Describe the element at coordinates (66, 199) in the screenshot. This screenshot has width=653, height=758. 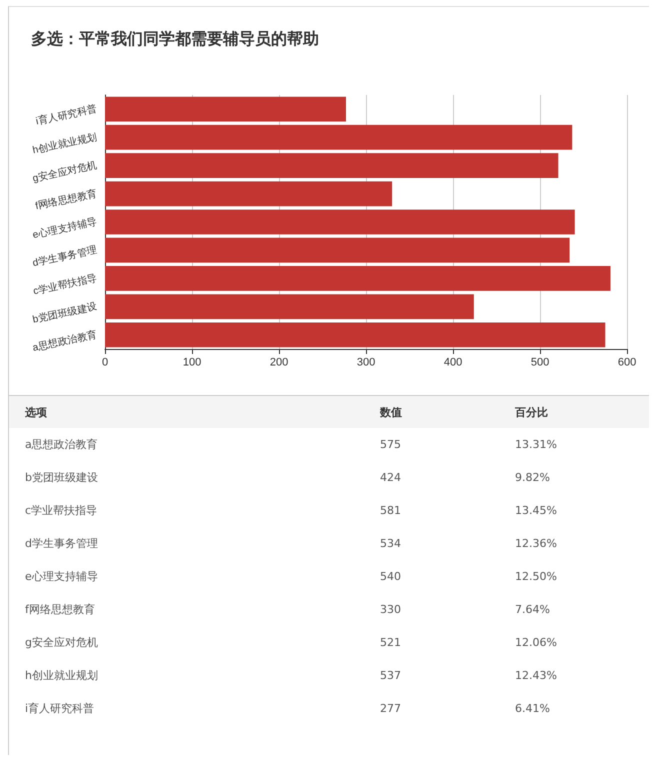
I see `y-tick-label: f网络思想教育` at that location.